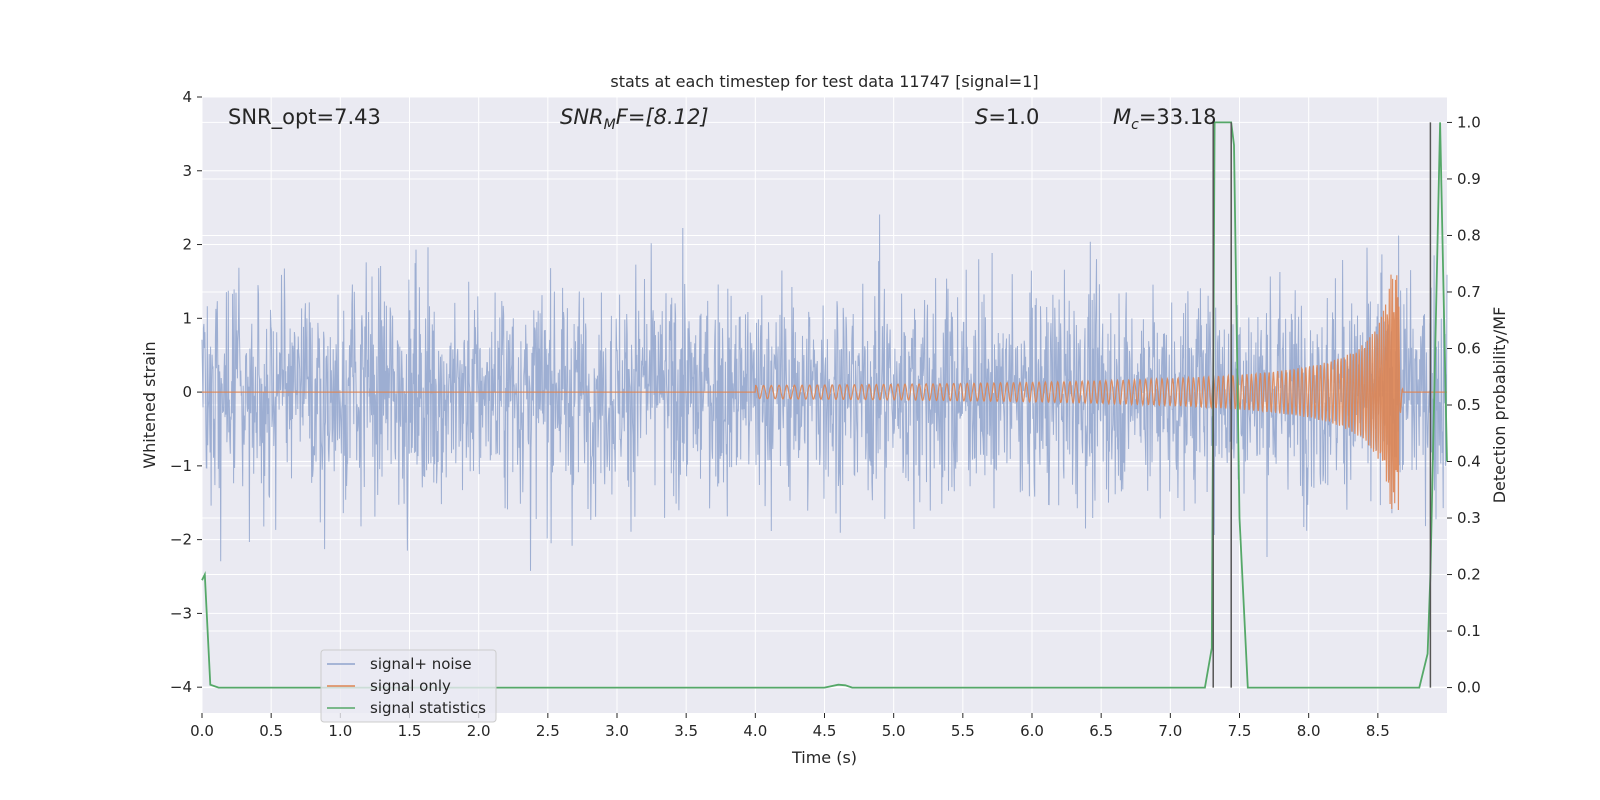  I want to click on x-tick-label: 0.0, so click(202, 731).